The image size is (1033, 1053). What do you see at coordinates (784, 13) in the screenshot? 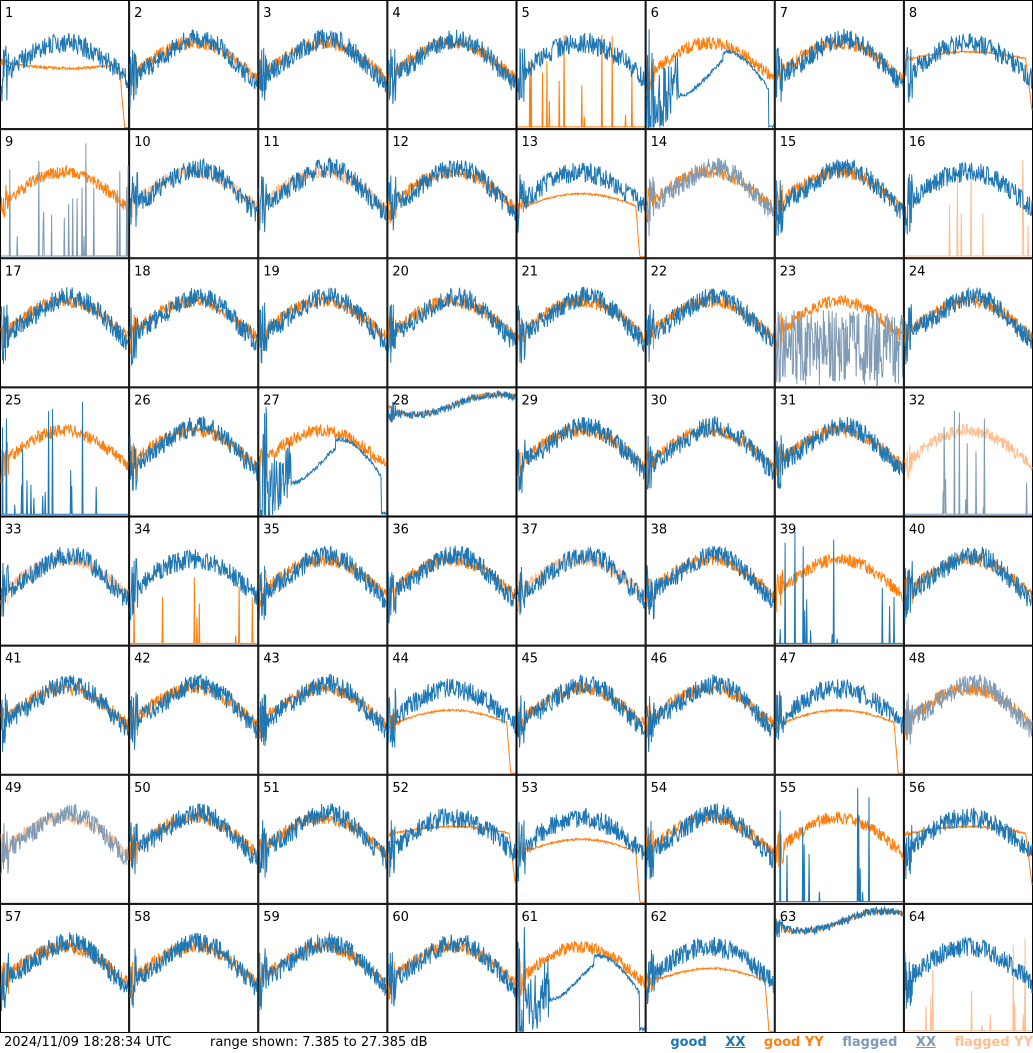
I see `panel-label: 7` at bounding box center [784, 13].